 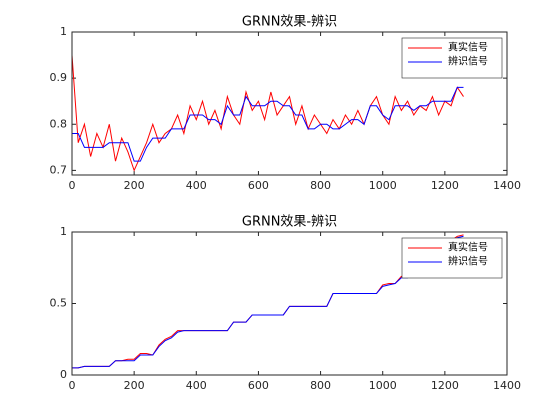 I want to click on y-tick-label: 0, so click(x=63, y=374).